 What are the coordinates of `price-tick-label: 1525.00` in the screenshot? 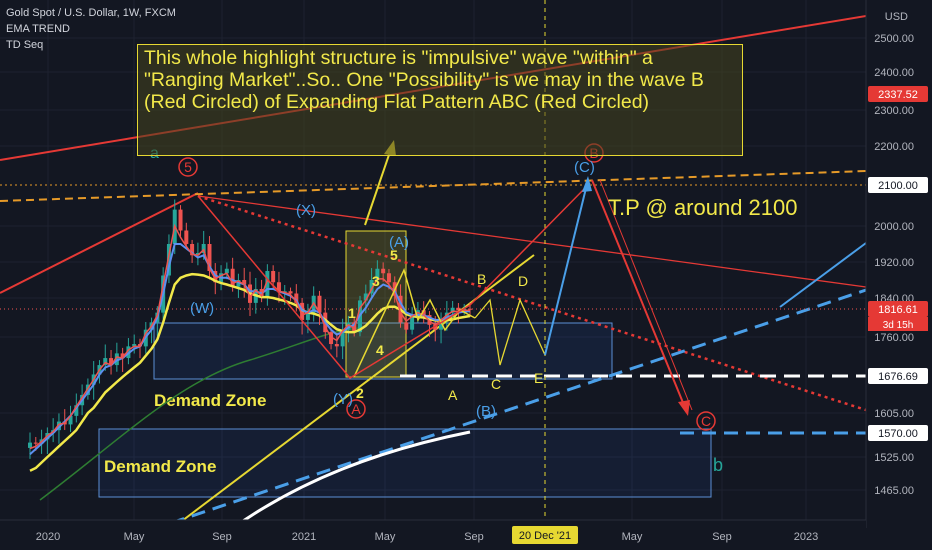 It's located at (894, 458).